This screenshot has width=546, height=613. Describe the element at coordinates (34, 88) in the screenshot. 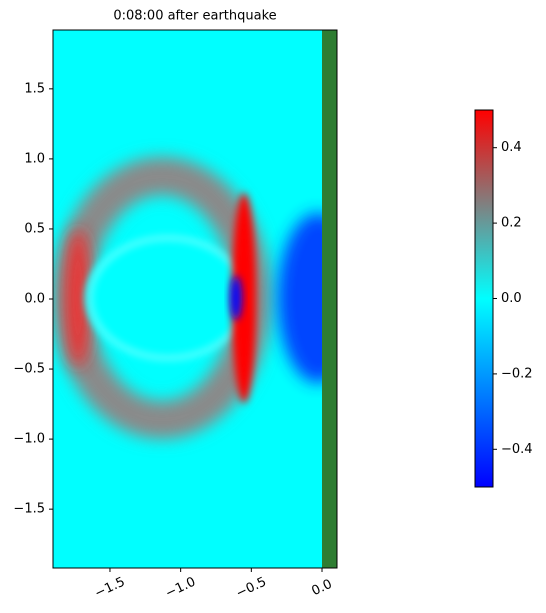

I see `y-tick-label: 1.5` at that location.